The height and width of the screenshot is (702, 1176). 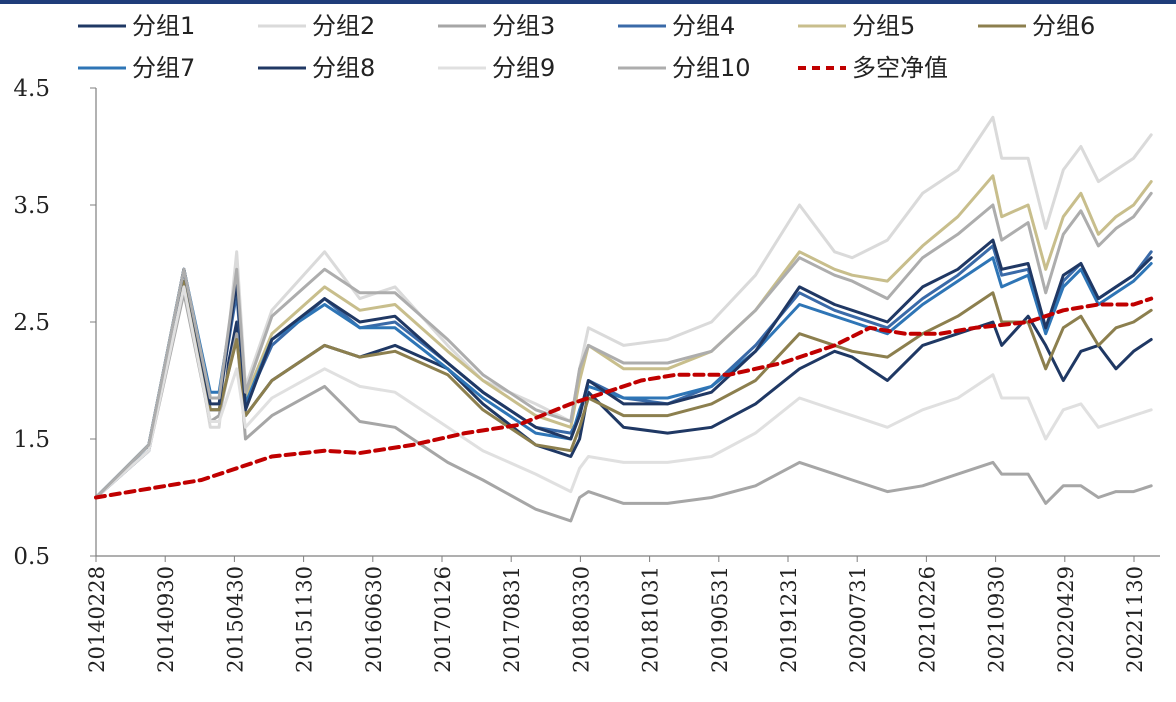 What do you see at coordinates (883, 26) in the screenshot?
I see `legend-label: 分组5` at bounding box center [883, 26].